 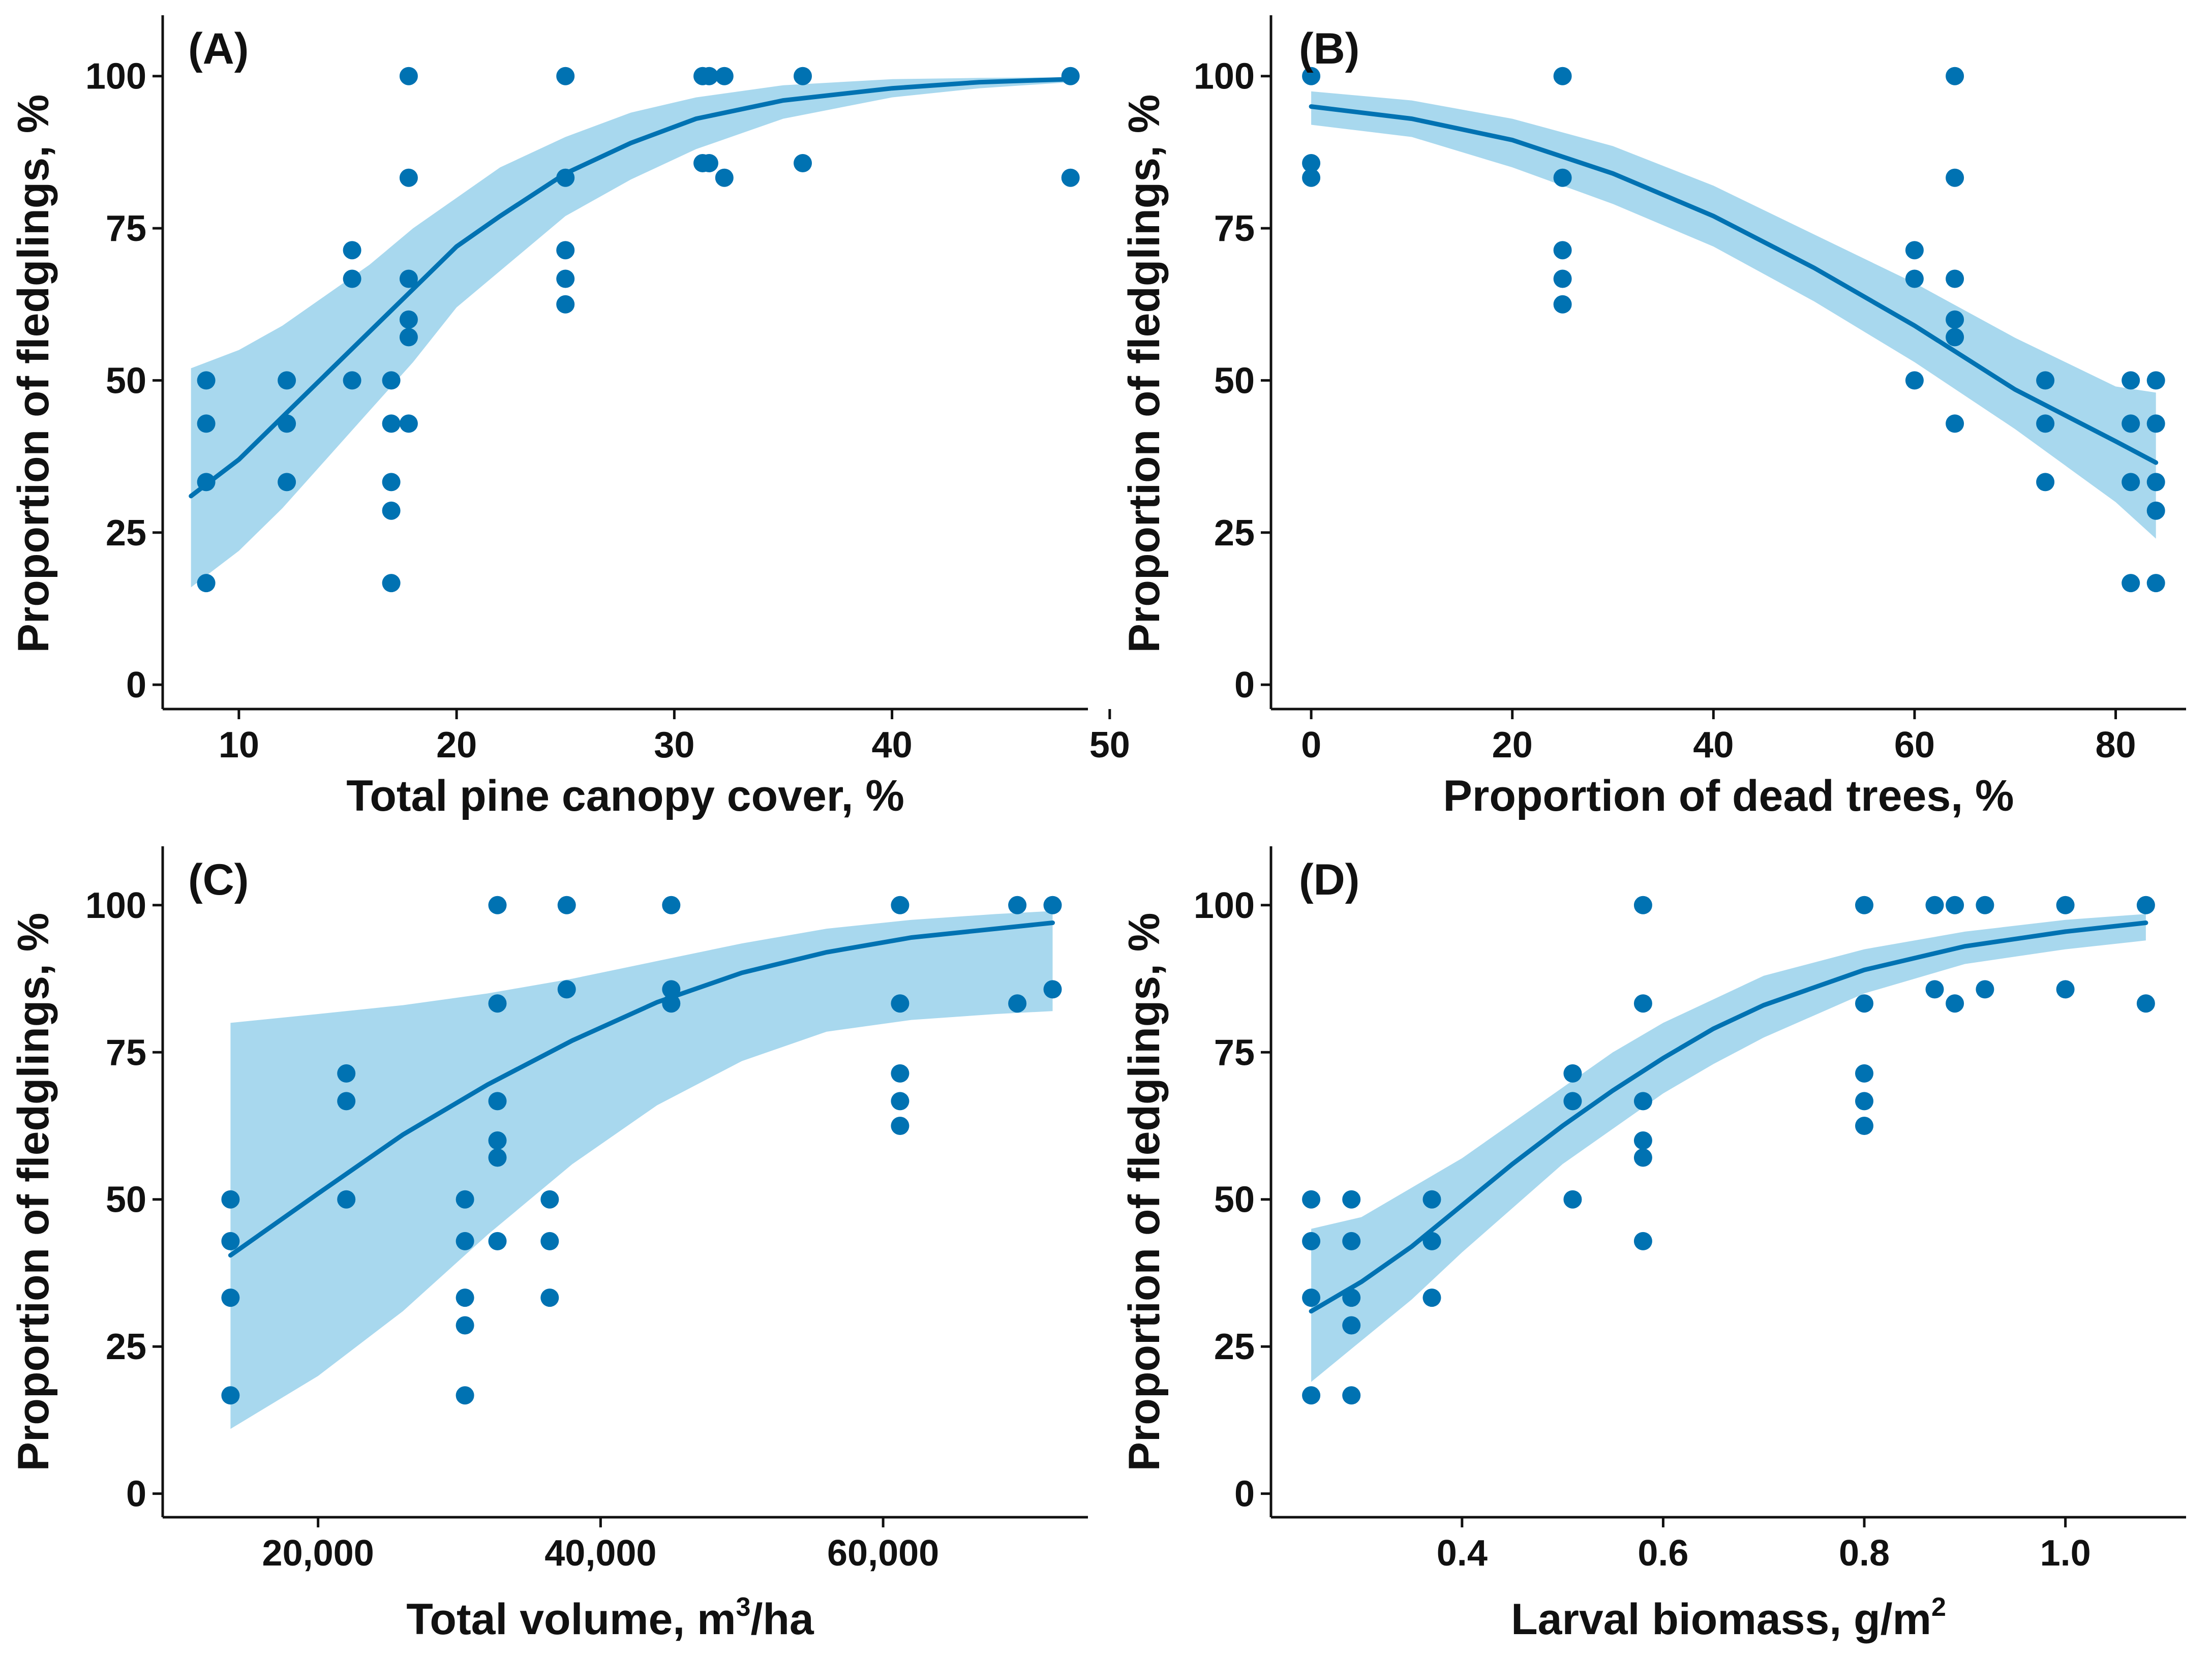 I want to click on x-tick-label: 0.4, so click(x=1462, y=1553).